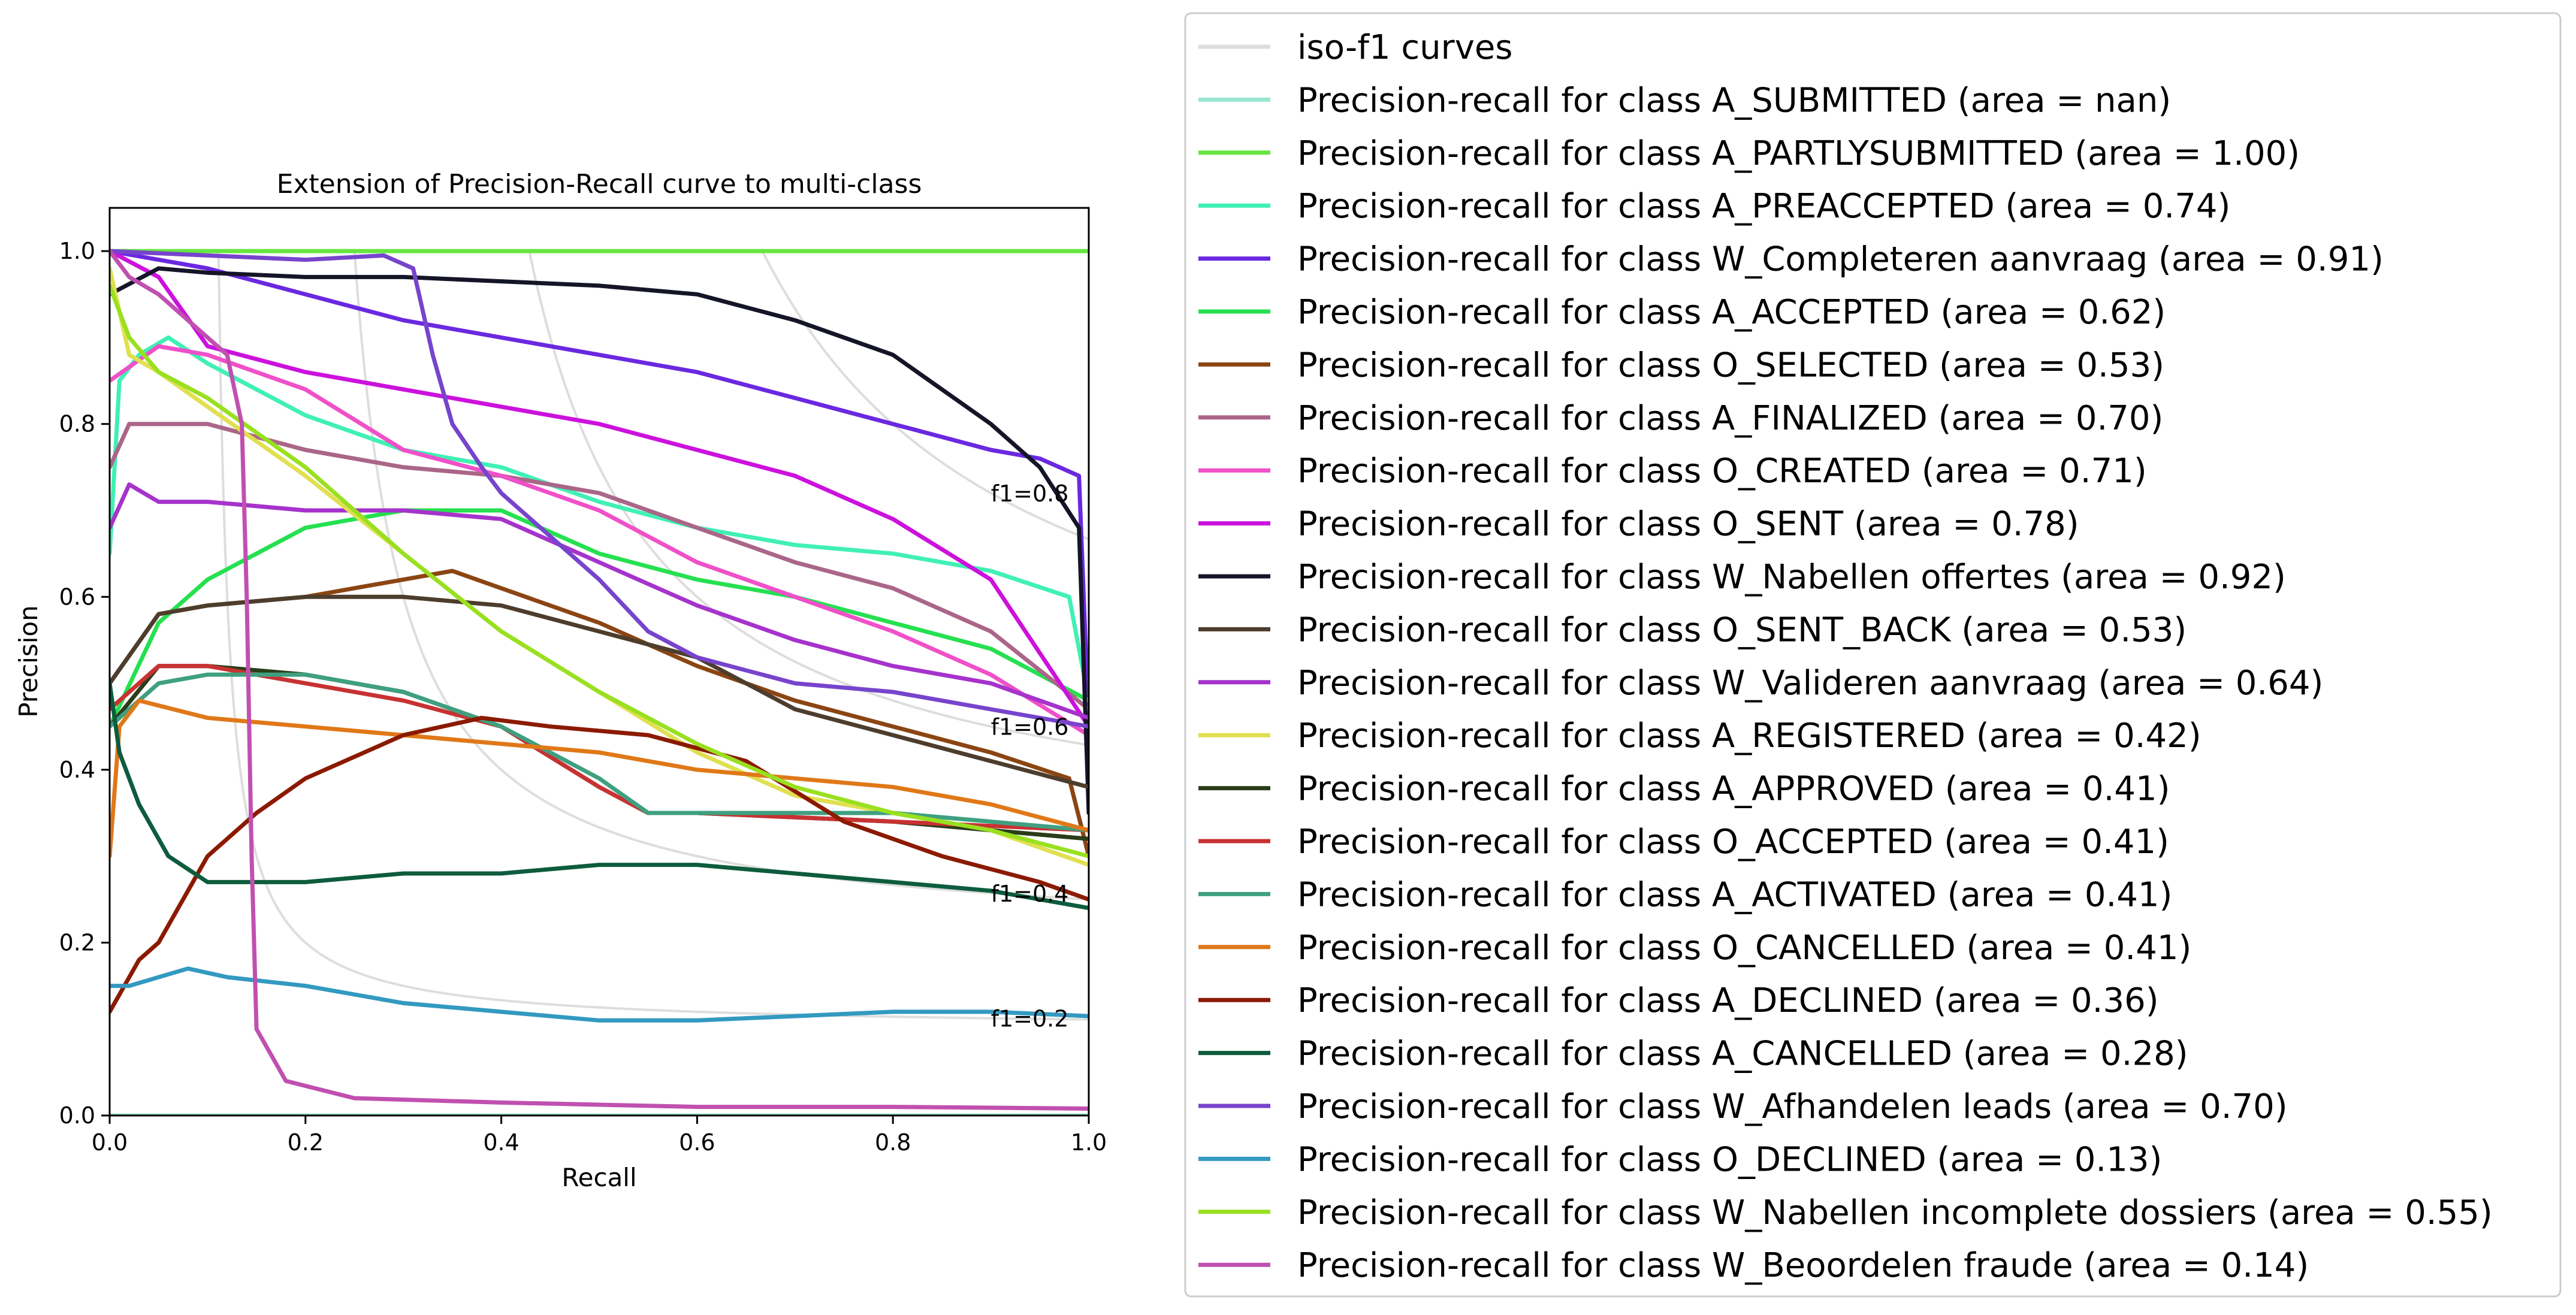 The width and height of the screenshot is (2576, 1315). I want to click on y-axis-label: Precision, so click(28, 661).